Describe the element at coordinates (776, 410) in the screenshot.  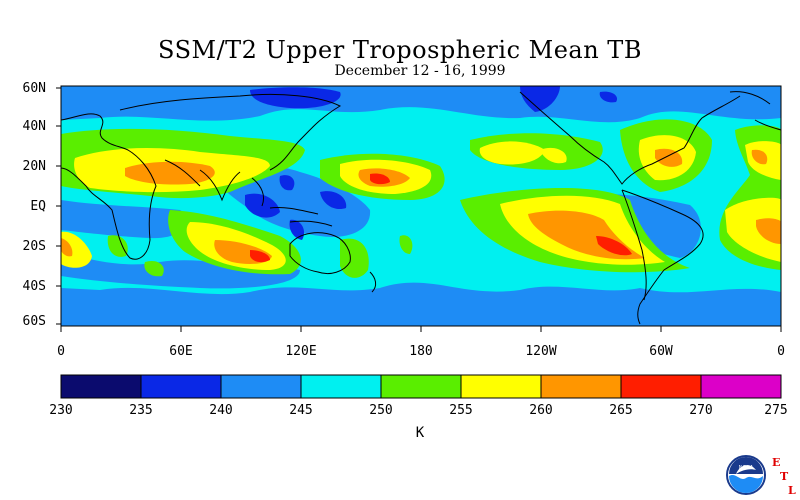
I see `colorbar-tick: 275` at that location.